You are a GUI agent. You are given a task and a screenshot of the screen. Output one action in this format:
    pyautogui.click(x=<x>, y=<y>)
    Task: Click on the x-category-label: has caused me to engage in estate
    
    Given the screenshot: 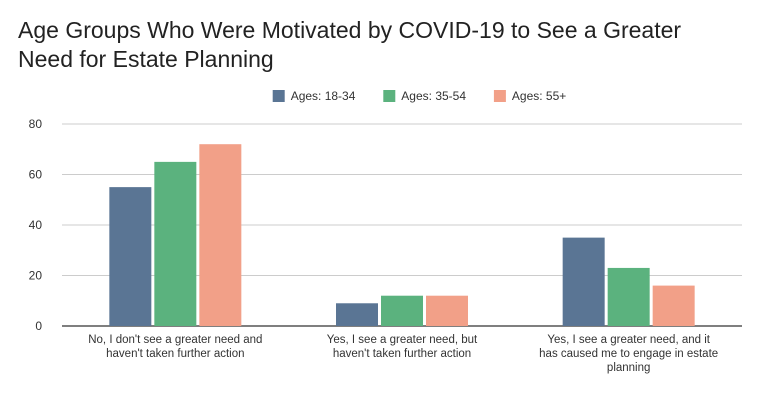 What is the action you would take?
    pyautogui.click(x=628, y=354)
    